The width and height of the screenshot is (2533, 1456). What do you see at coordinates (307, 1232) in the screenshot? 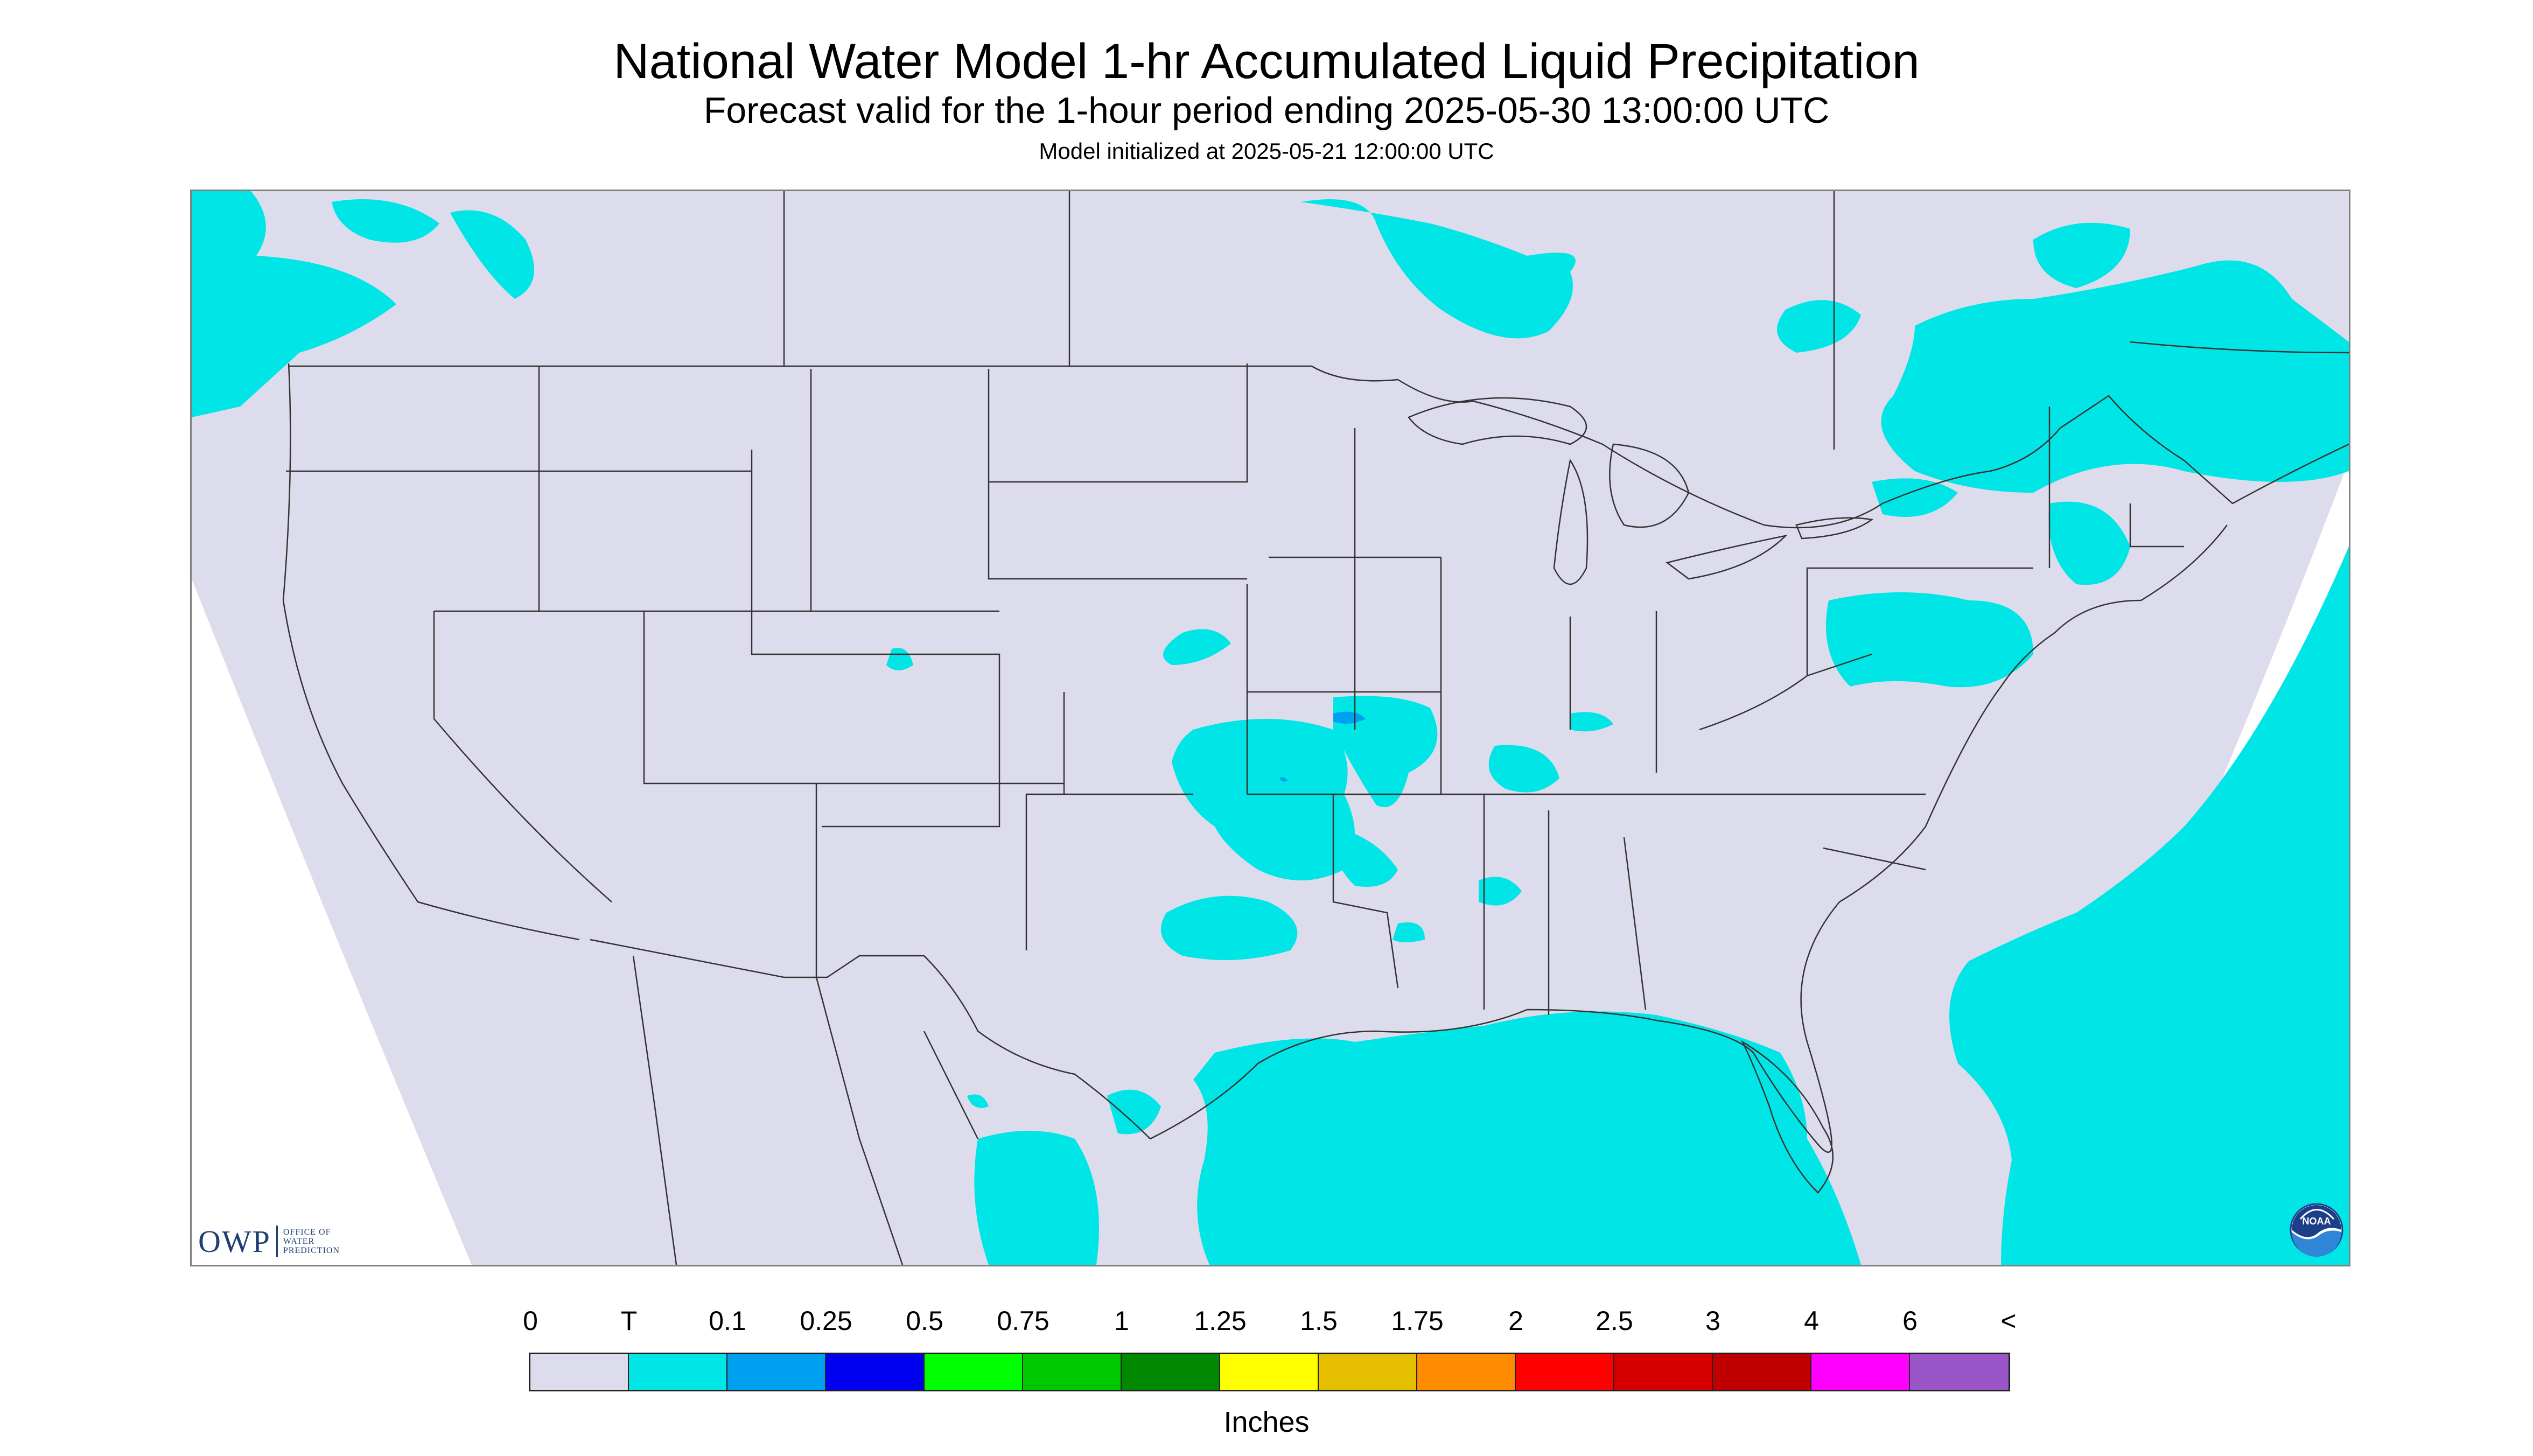
I see `owp-logo-line1: OFFICE OF` at bounding box center [307, 1232].